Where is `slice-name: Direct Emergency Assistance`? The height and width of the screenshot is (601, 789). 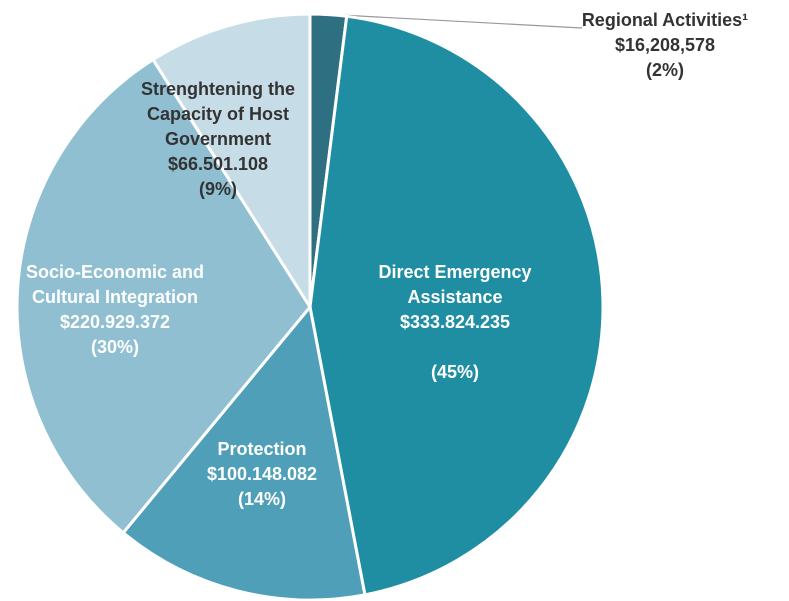 slice-name: Direct Emergency Assistance is located at coordinates (455, 284).